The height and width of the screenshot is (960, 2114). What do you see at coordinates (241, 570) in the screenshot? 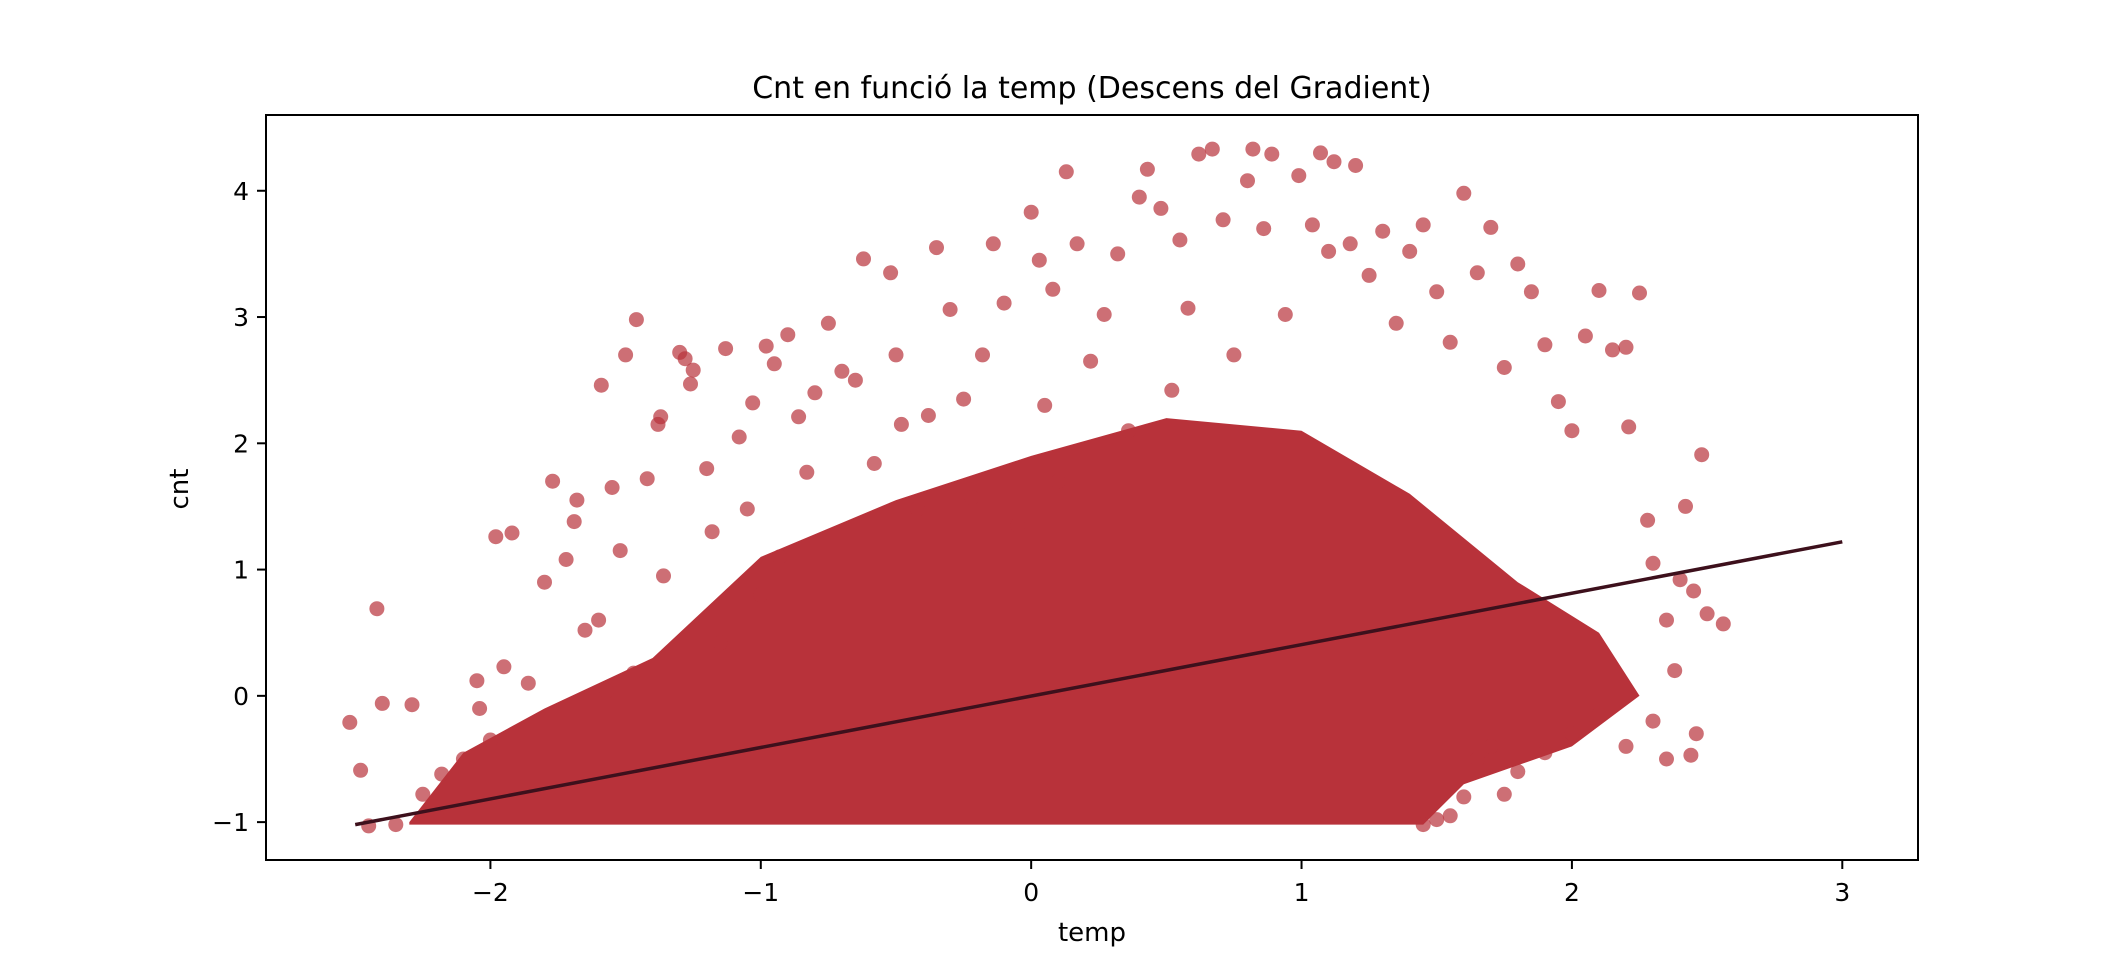
I see `y-tick-label: 1` at bounding box center [241, 570].